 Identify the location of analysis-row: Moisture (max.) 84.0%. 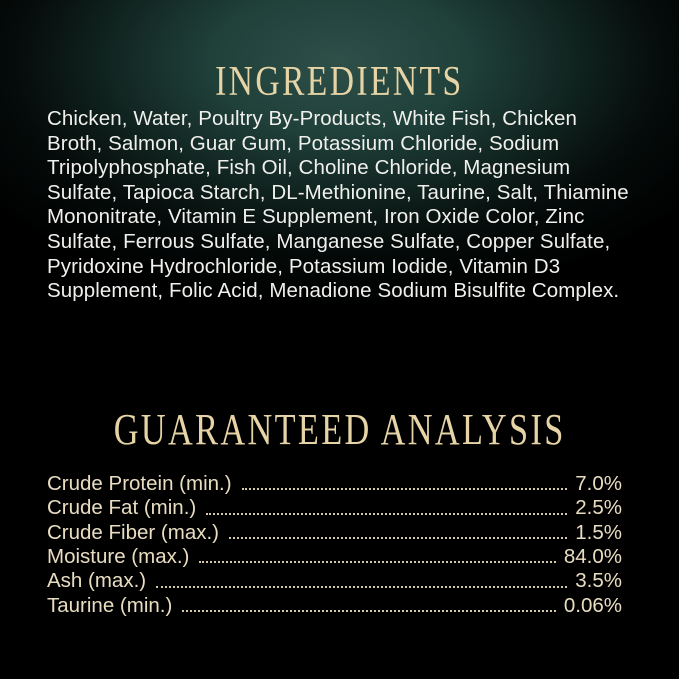
(334, 557).